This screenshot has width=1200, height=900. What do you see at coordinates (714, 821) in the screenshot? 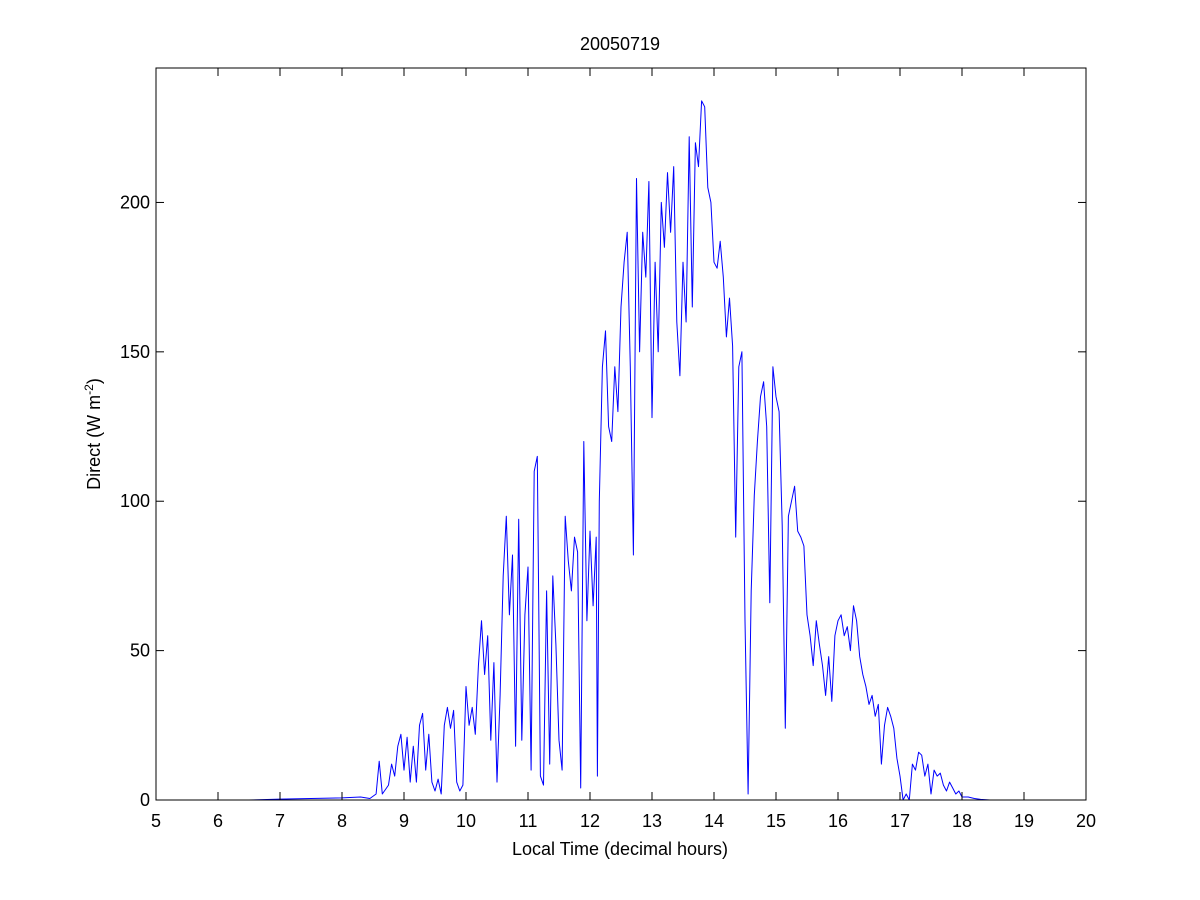
I see `x-tick-label: 14` at bounding box center [714, 821].